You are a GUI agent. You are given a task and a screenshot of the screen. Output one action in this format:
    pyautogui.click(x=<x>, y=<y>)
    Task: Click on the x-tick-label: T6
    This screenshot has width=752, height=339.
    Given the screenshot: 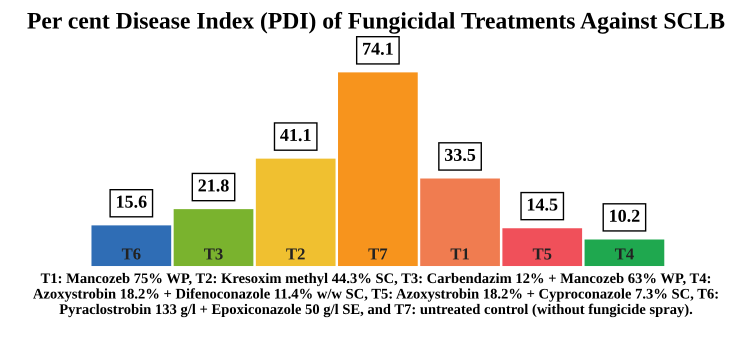 What is the action you would take?
    pyautogui.click(x=131, y=254)
    